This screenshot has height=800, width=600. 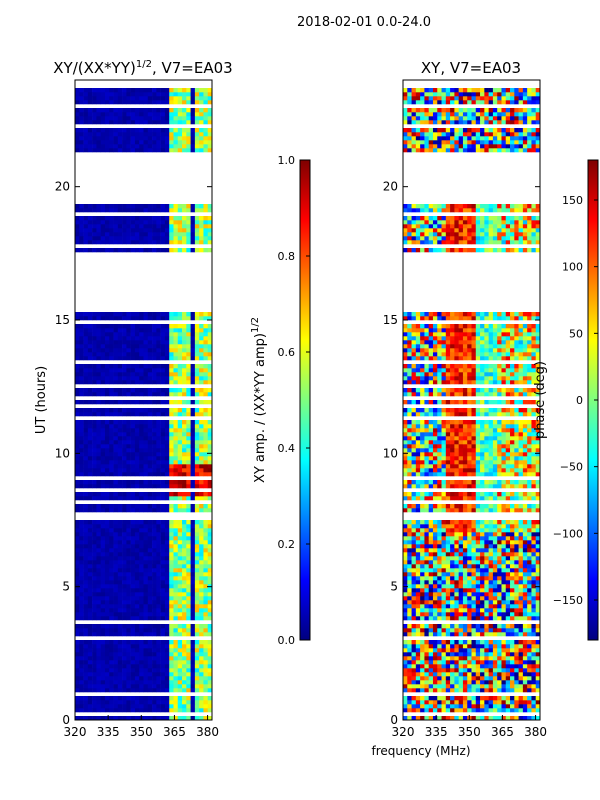 What do you see at coordinates (287, 160) in the screenshot?
I see `colorbar-tick-label-5: 1.0` at bounding box center [287, 160].